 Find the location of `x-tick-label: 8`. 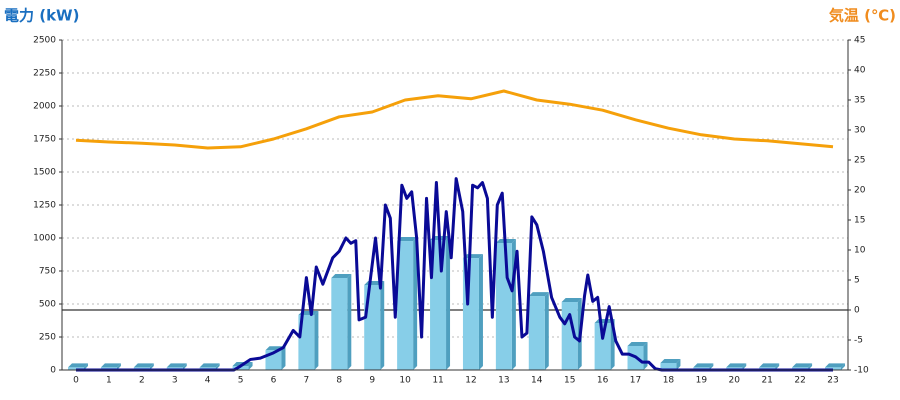

x-tick-label: 8 is located at coordinates (339, 381).